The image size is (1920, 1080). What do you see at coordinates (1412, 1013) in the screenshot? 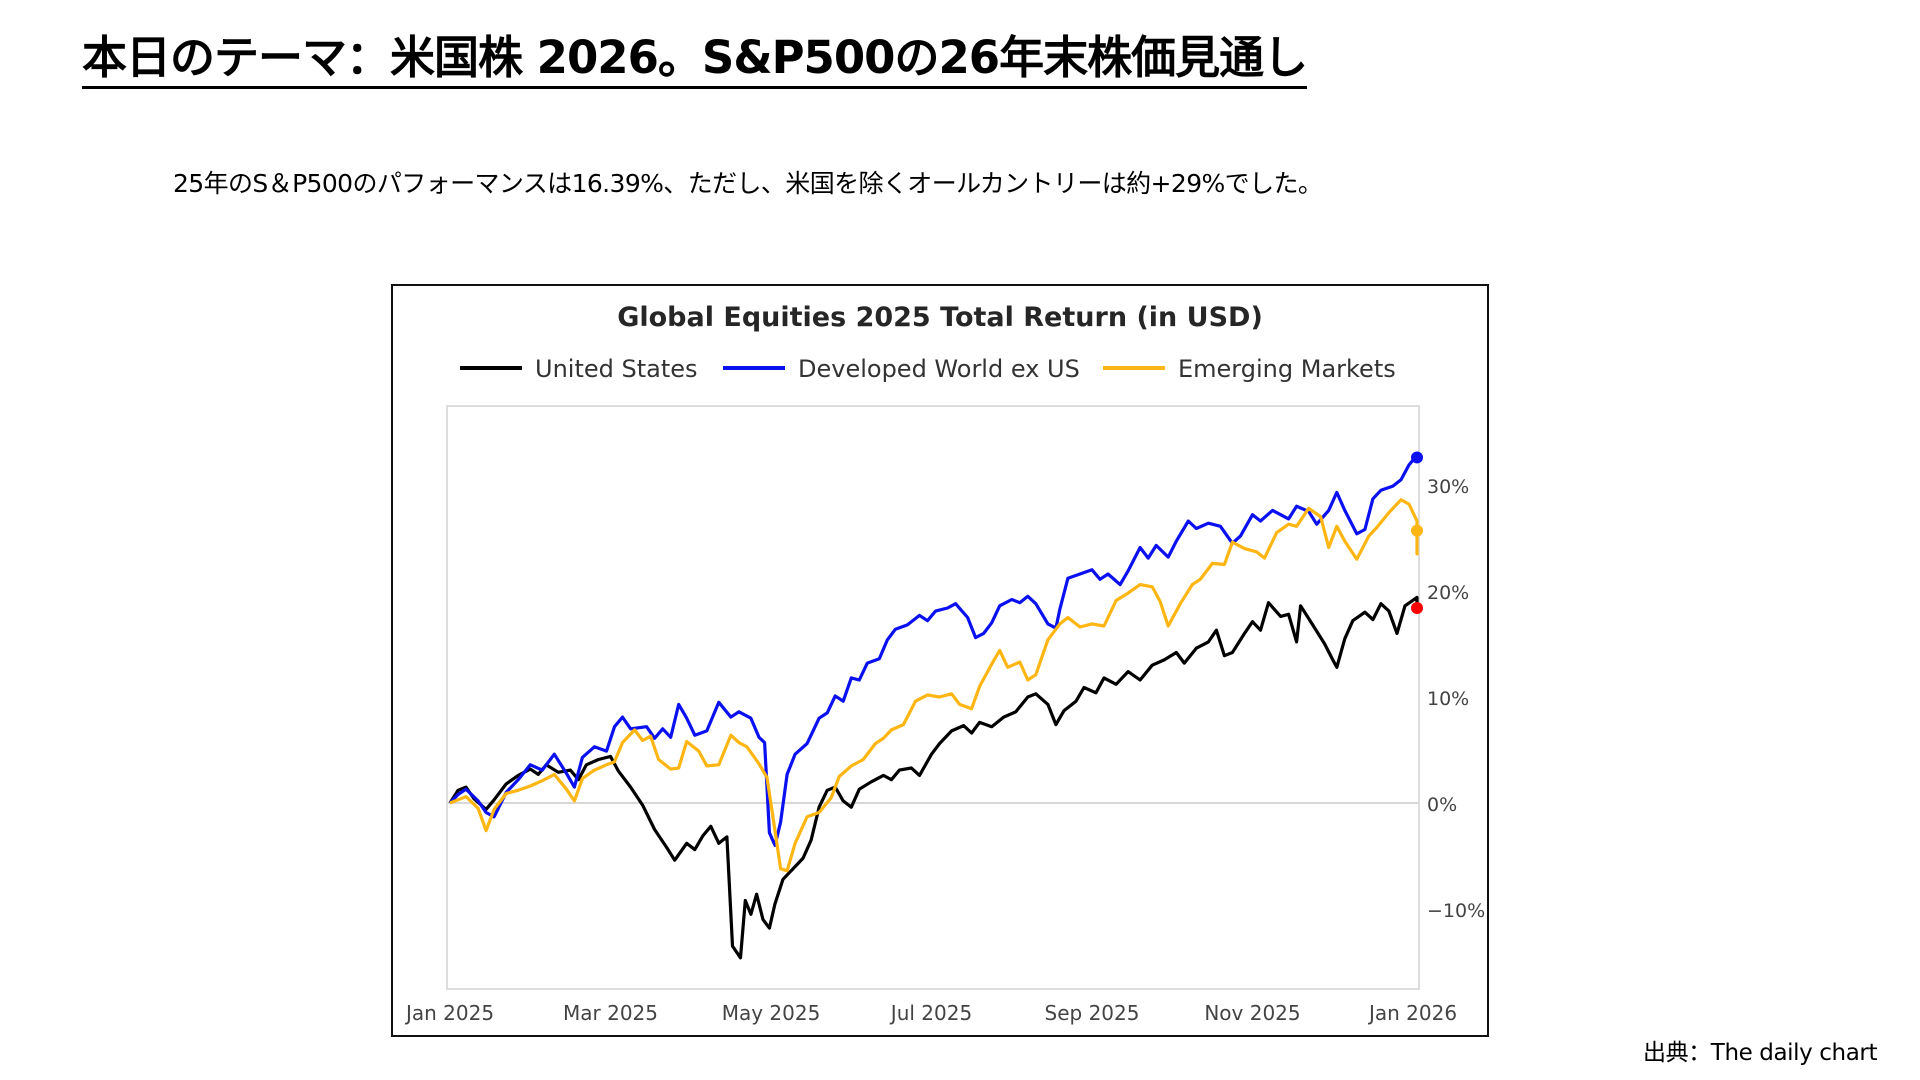
I see `x-tick-label: Jan 2026` at bounding box center [1412, 1013].